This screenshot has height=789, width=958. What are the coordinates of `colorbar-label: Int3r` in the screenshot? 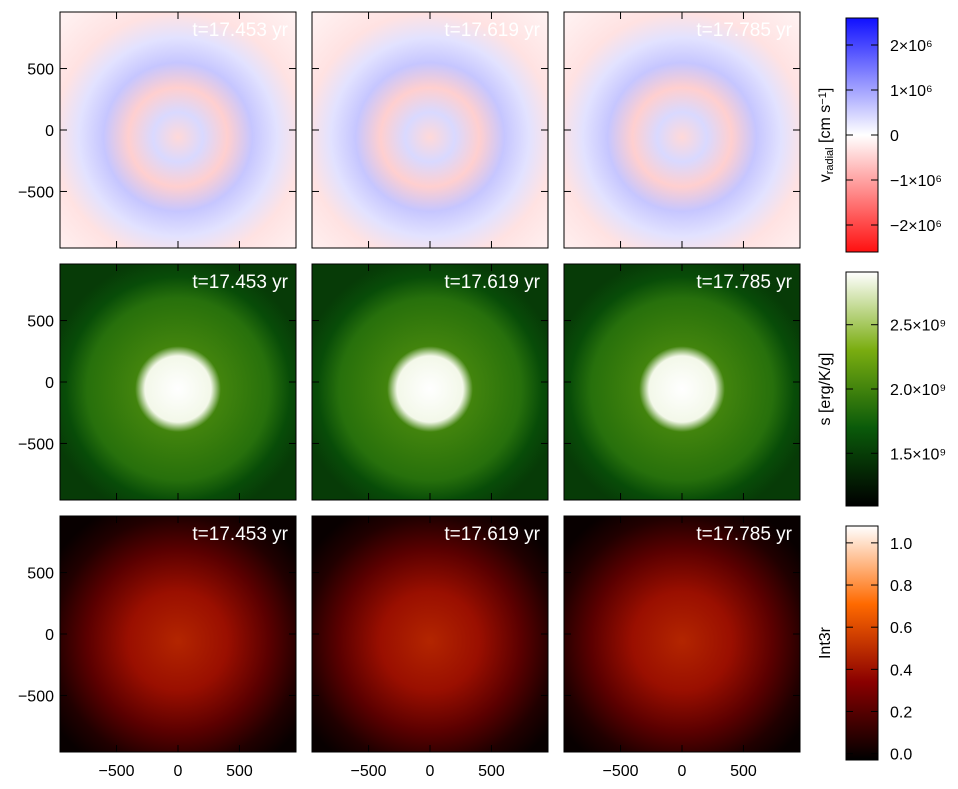 It's located at (825, 642).